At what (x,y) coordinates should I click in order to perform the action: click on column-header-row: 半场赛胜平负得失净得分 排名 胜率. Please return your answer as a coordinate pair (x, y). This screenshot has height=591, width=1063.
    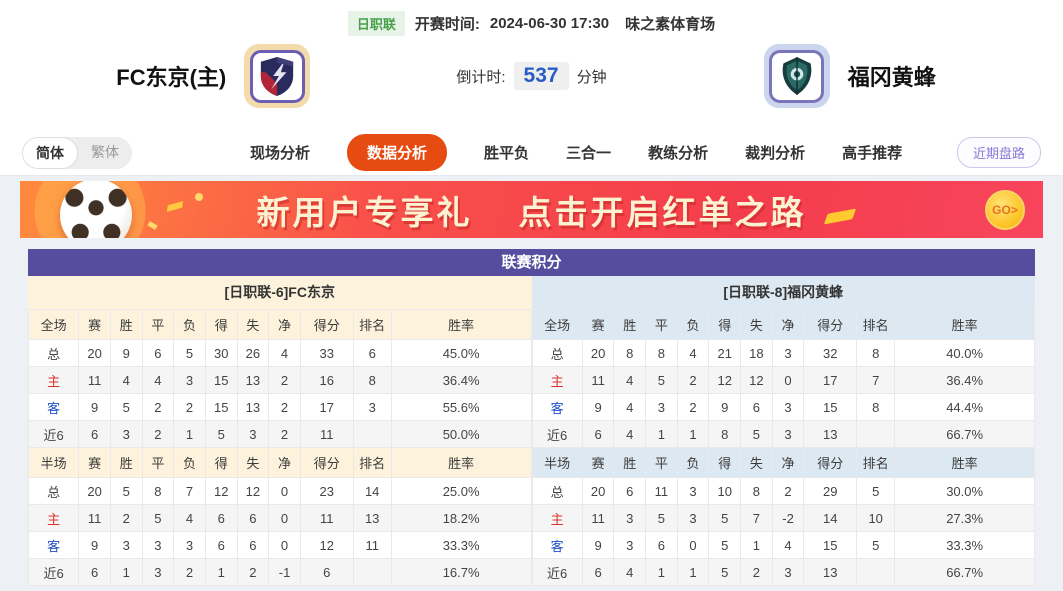
    Looking at the image, I should click on (279, 462).